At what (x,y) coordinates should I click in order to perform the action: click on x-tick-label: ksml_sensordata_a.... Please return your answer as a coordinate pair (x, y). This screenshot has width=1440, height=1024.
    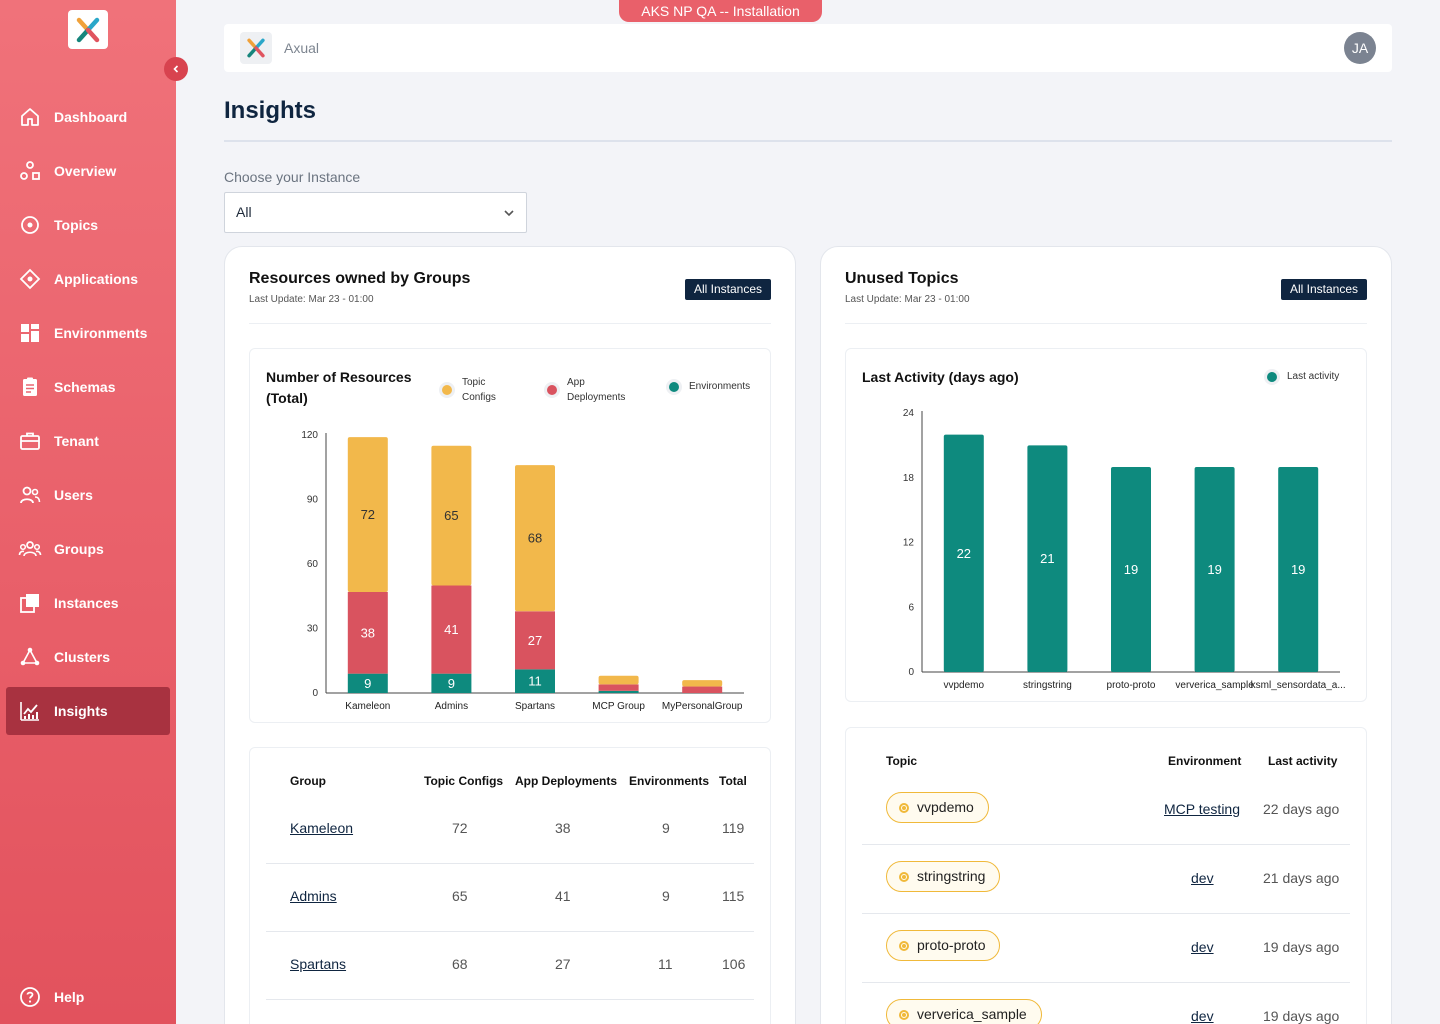
    Looking at the image, I should click on (1298, 685).